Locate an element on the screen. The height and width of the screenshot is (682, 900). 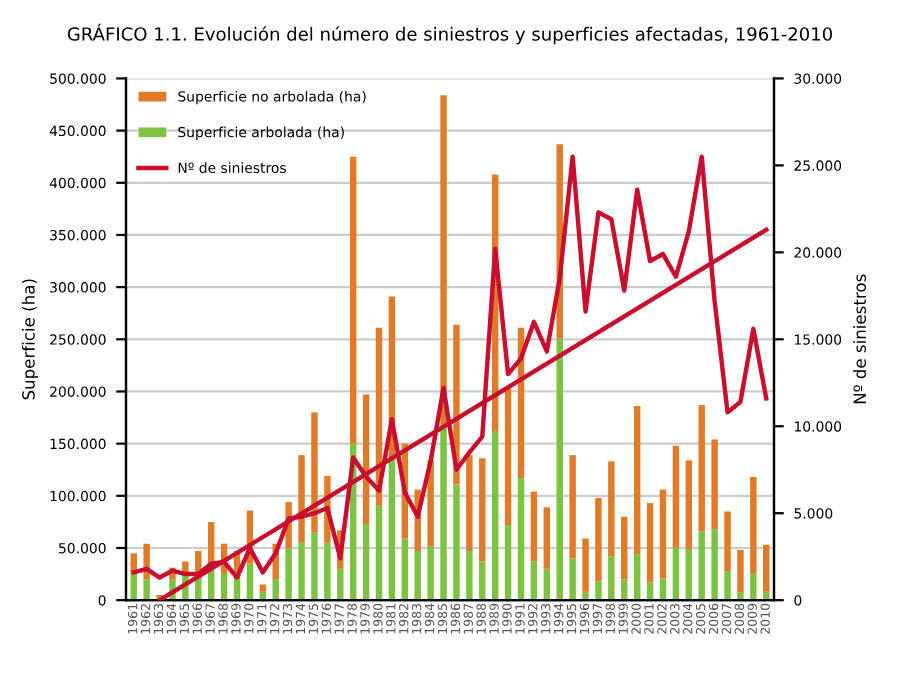
y-axis-title: Superficie (ha) is located at coordinates (30, 339).